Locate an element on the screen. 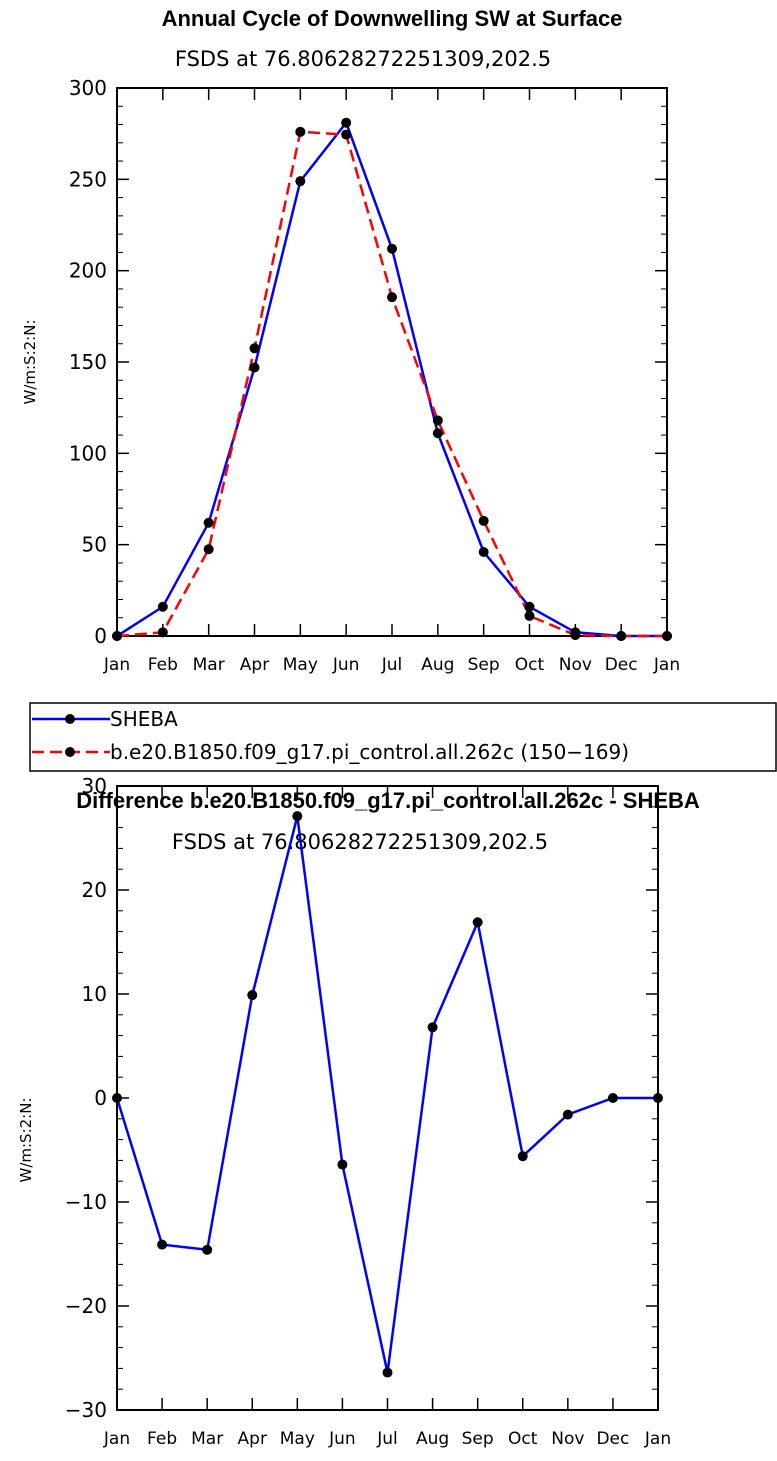 Image resolution: width=777 pixels, height=1461 pixels. y-tick-label: 100 is located at coordinates (88, 453).